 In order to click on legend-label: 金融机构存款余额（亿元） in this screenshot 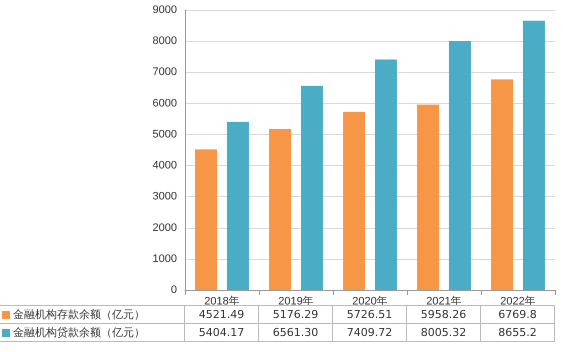, I will do `click(92, 315)`.